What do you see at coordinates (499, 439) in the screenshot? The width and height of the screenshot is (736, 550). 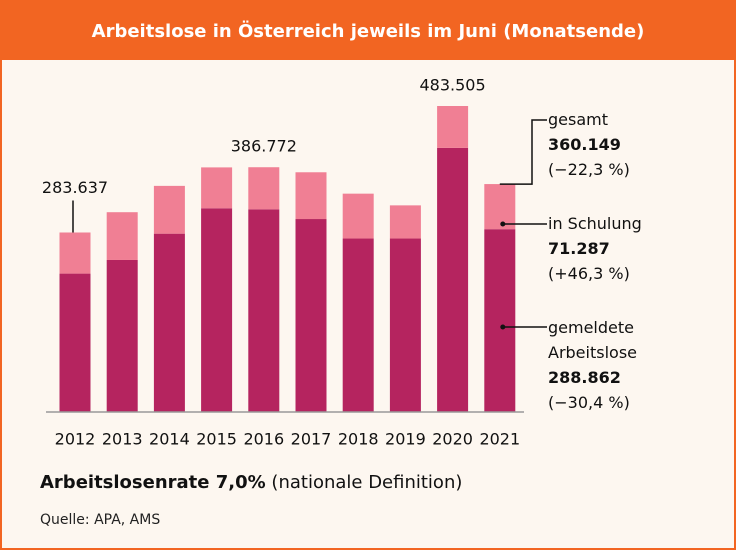 I see `x-tick-label: 2021` at bounding box center [499, 439].